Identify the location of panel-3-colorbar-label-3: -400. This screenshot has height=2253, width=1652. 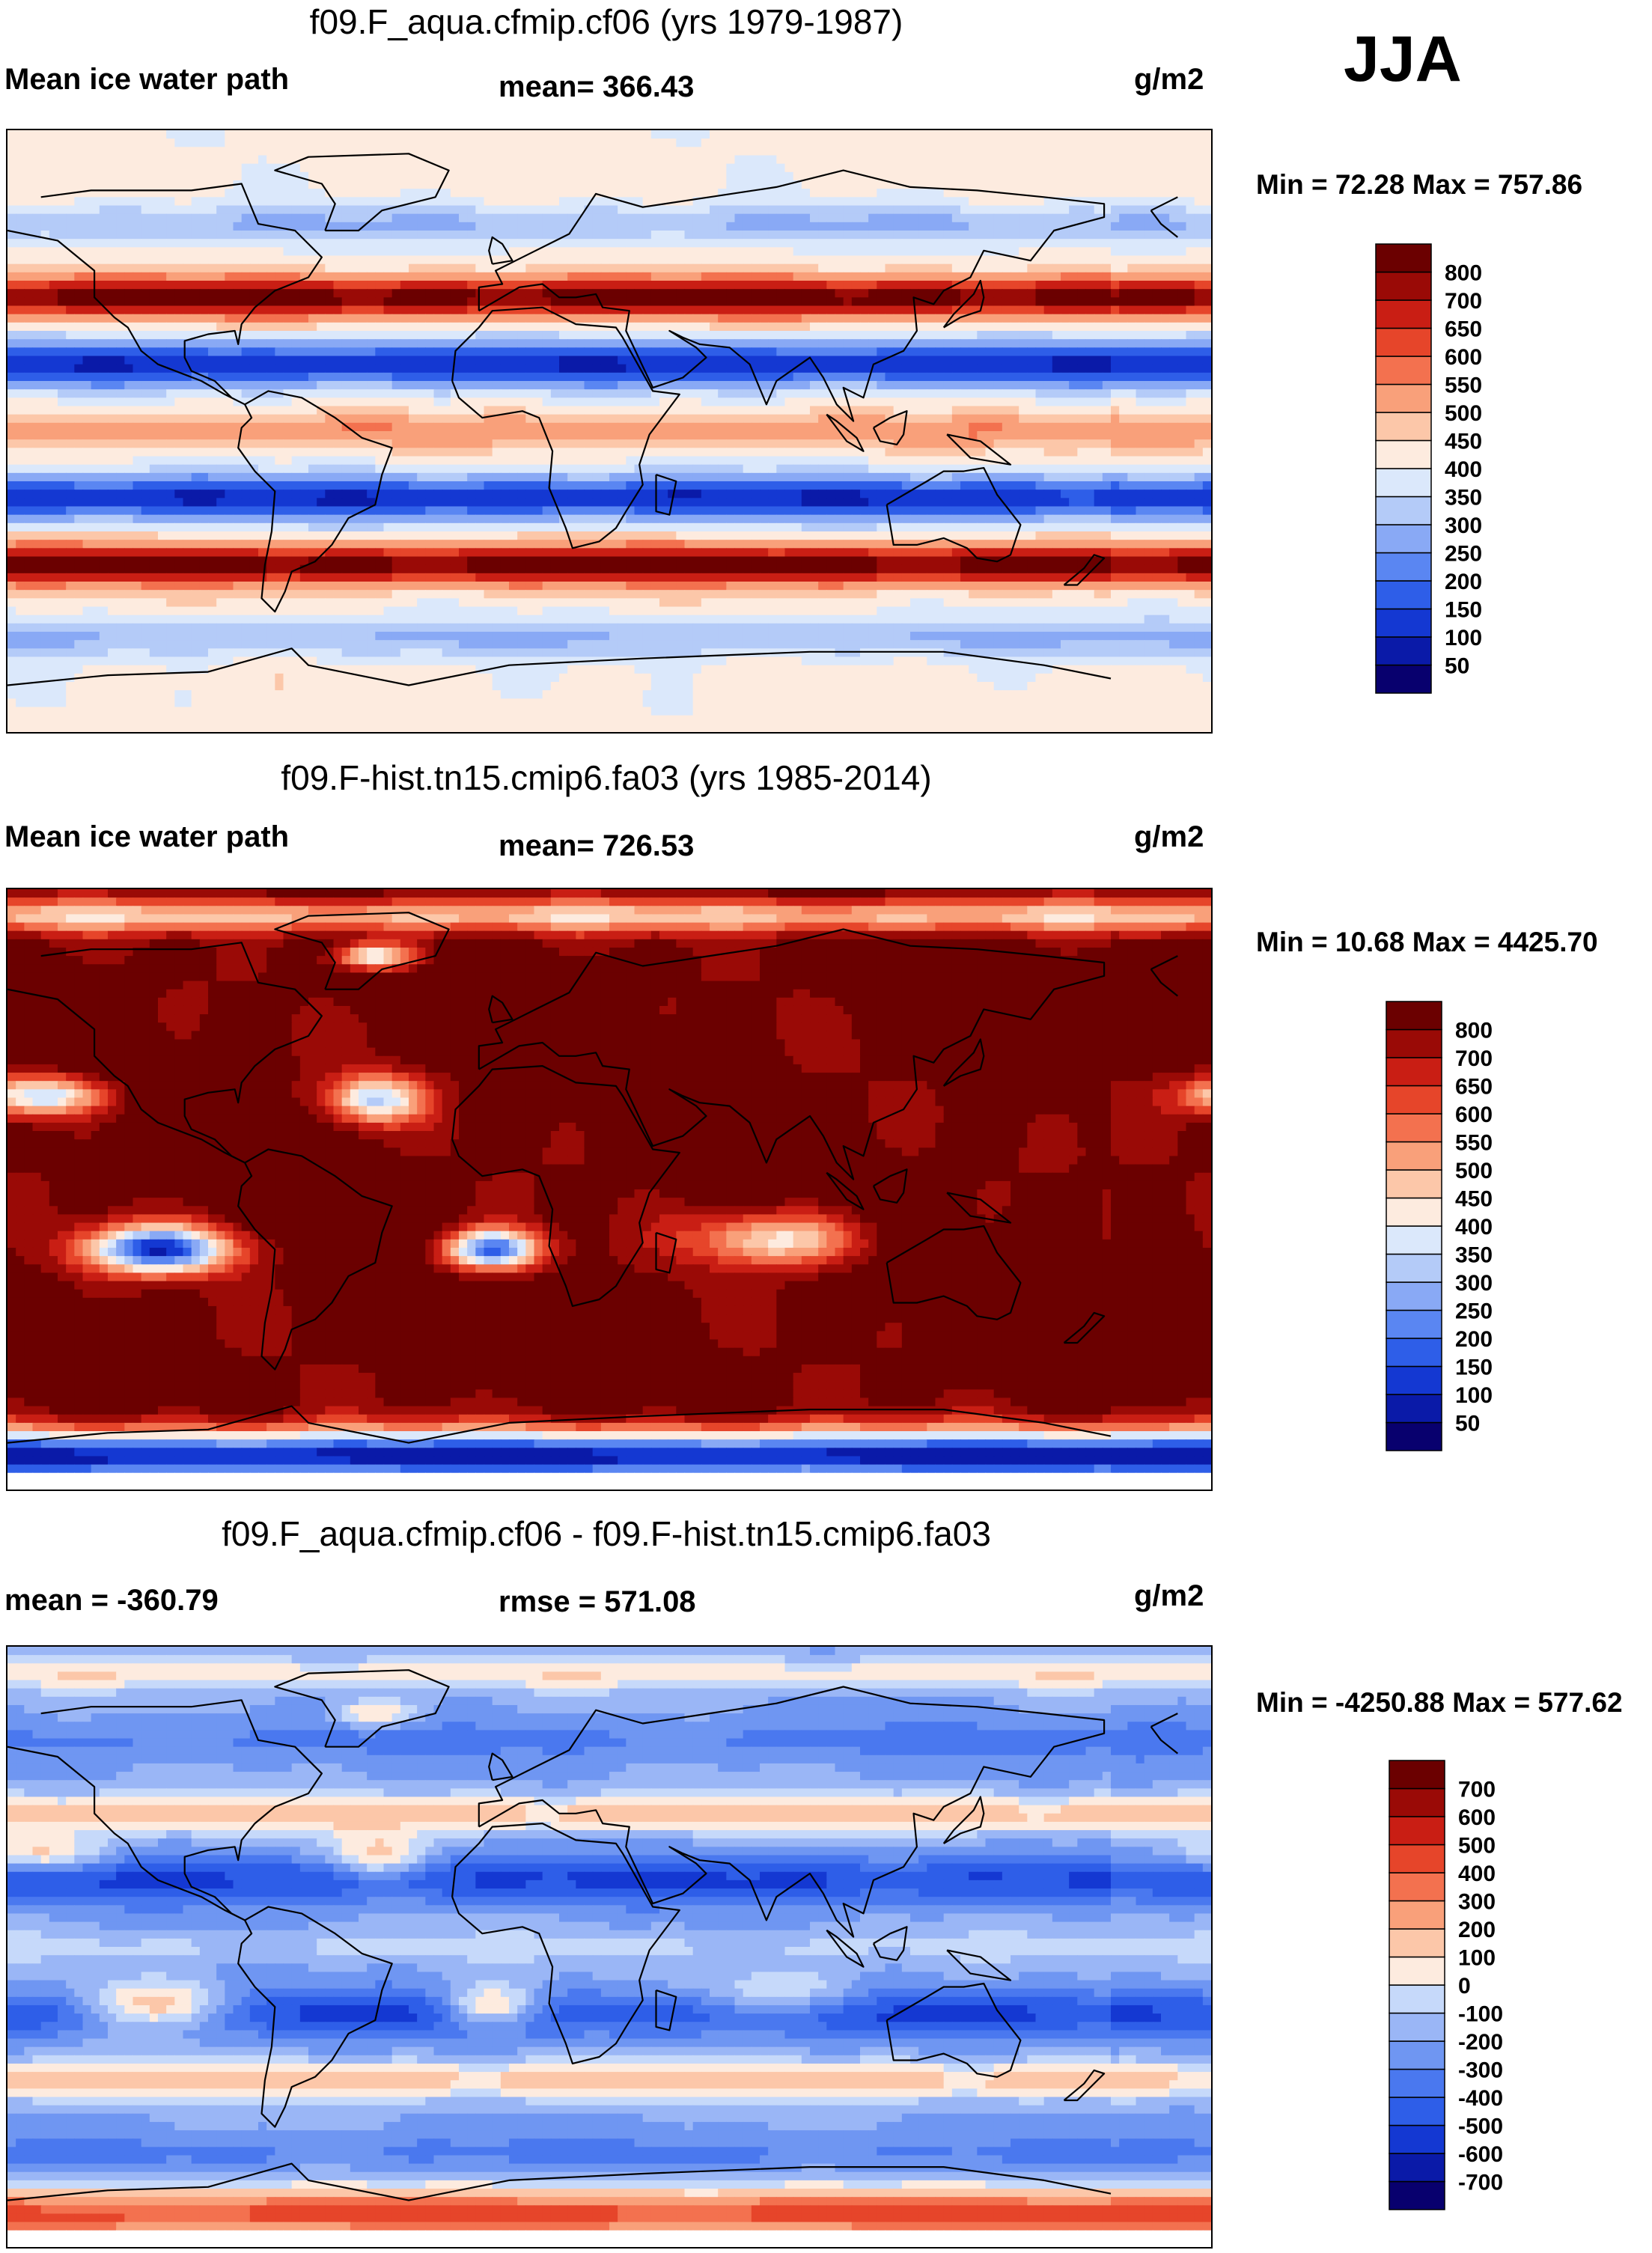
(1480, 2098).